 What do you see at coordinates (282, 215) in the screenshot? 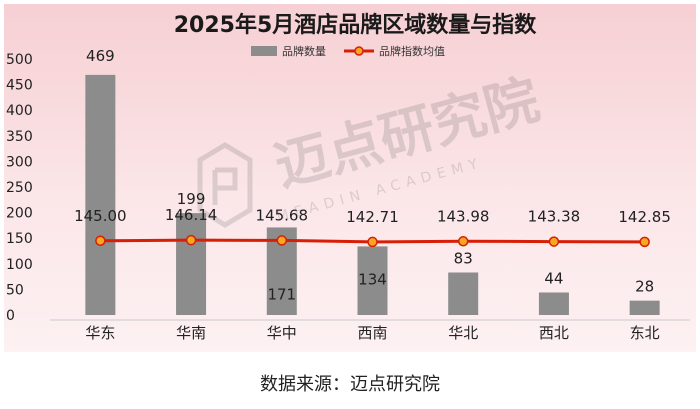
I see `line-data-label: 145.68` at bounding box center [282, 215].